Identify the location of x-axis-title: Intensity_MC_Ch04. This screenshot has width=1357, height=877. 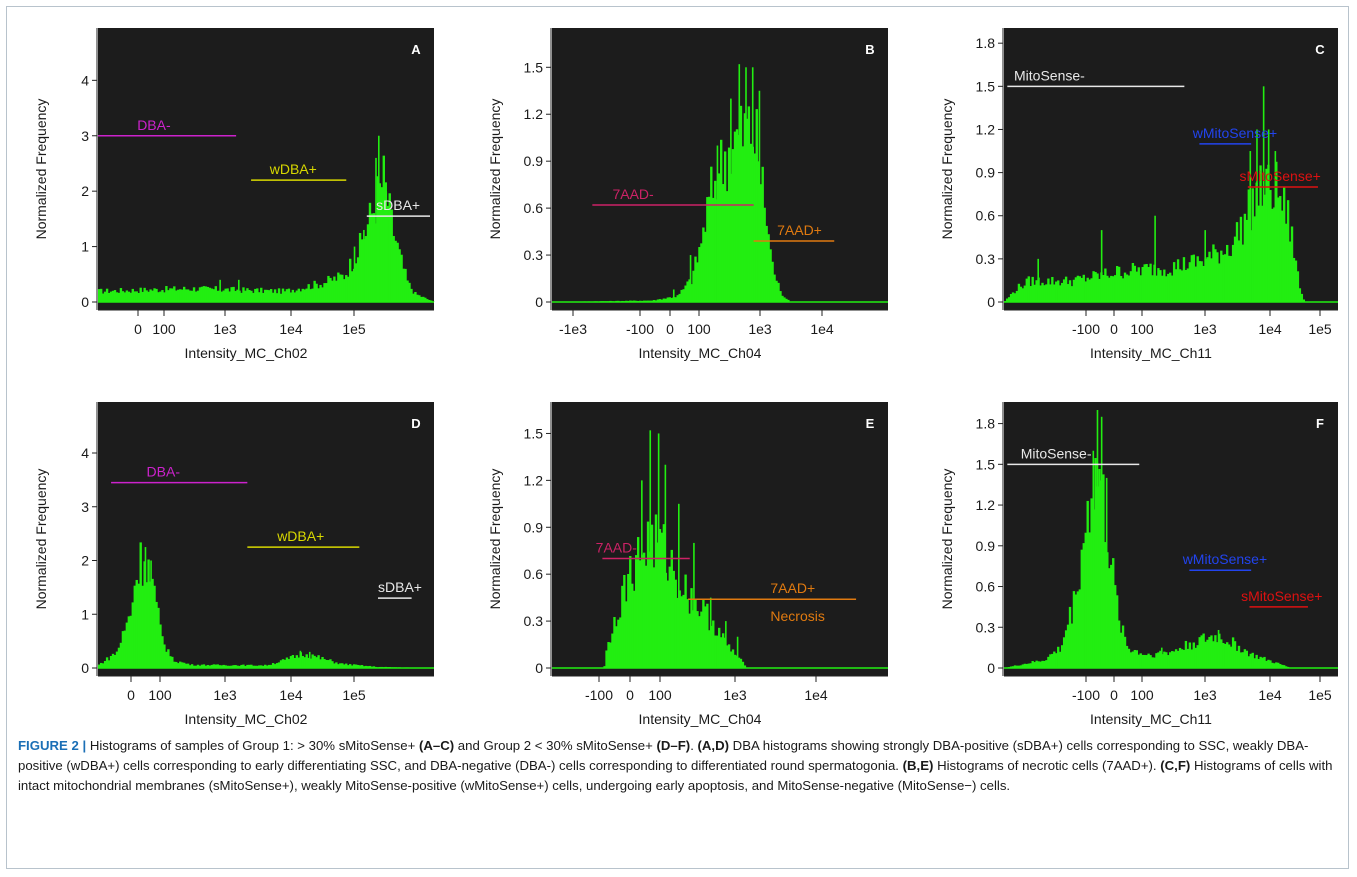
(700, 353).